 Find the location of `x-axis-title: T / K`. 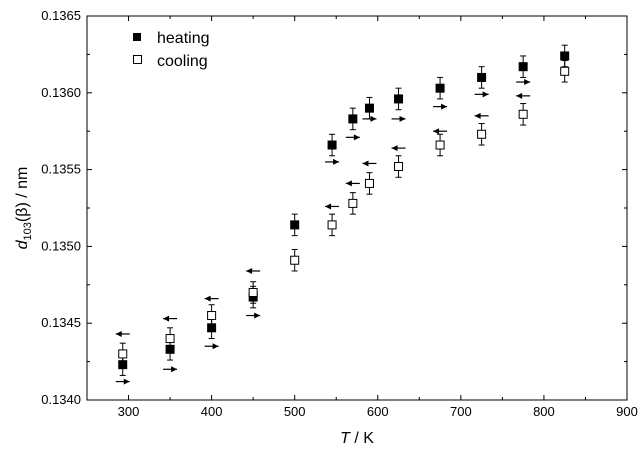

x-axis-title: T / K is located at coordinates (357, 438).